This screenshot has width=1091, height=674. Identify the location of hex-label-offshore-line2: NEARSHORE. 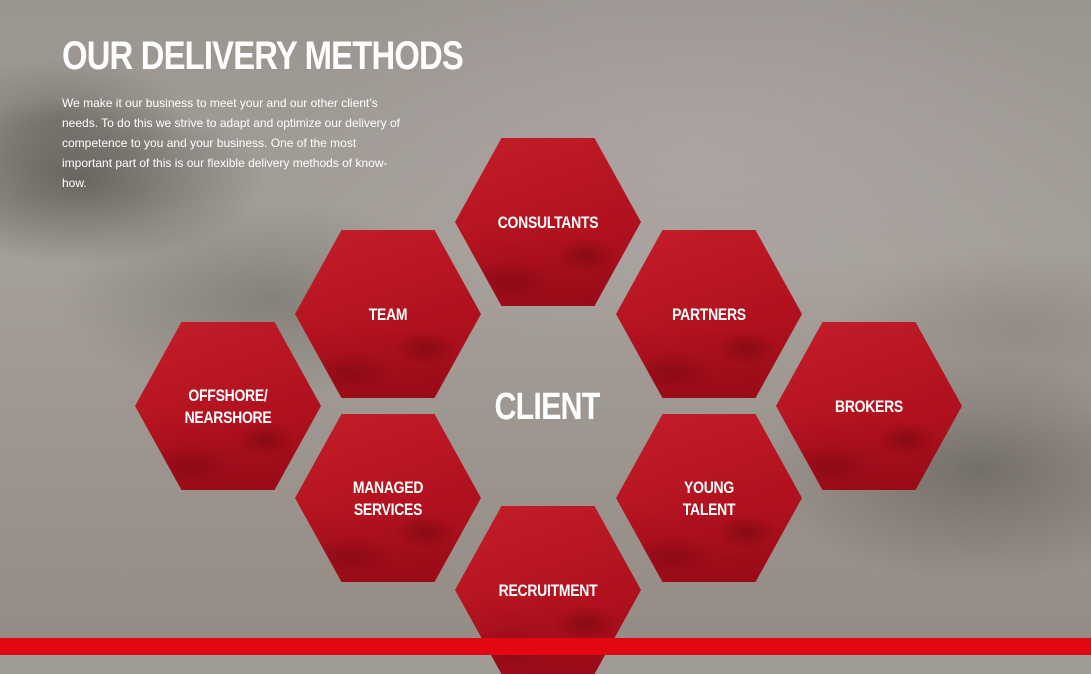
(228, 417).